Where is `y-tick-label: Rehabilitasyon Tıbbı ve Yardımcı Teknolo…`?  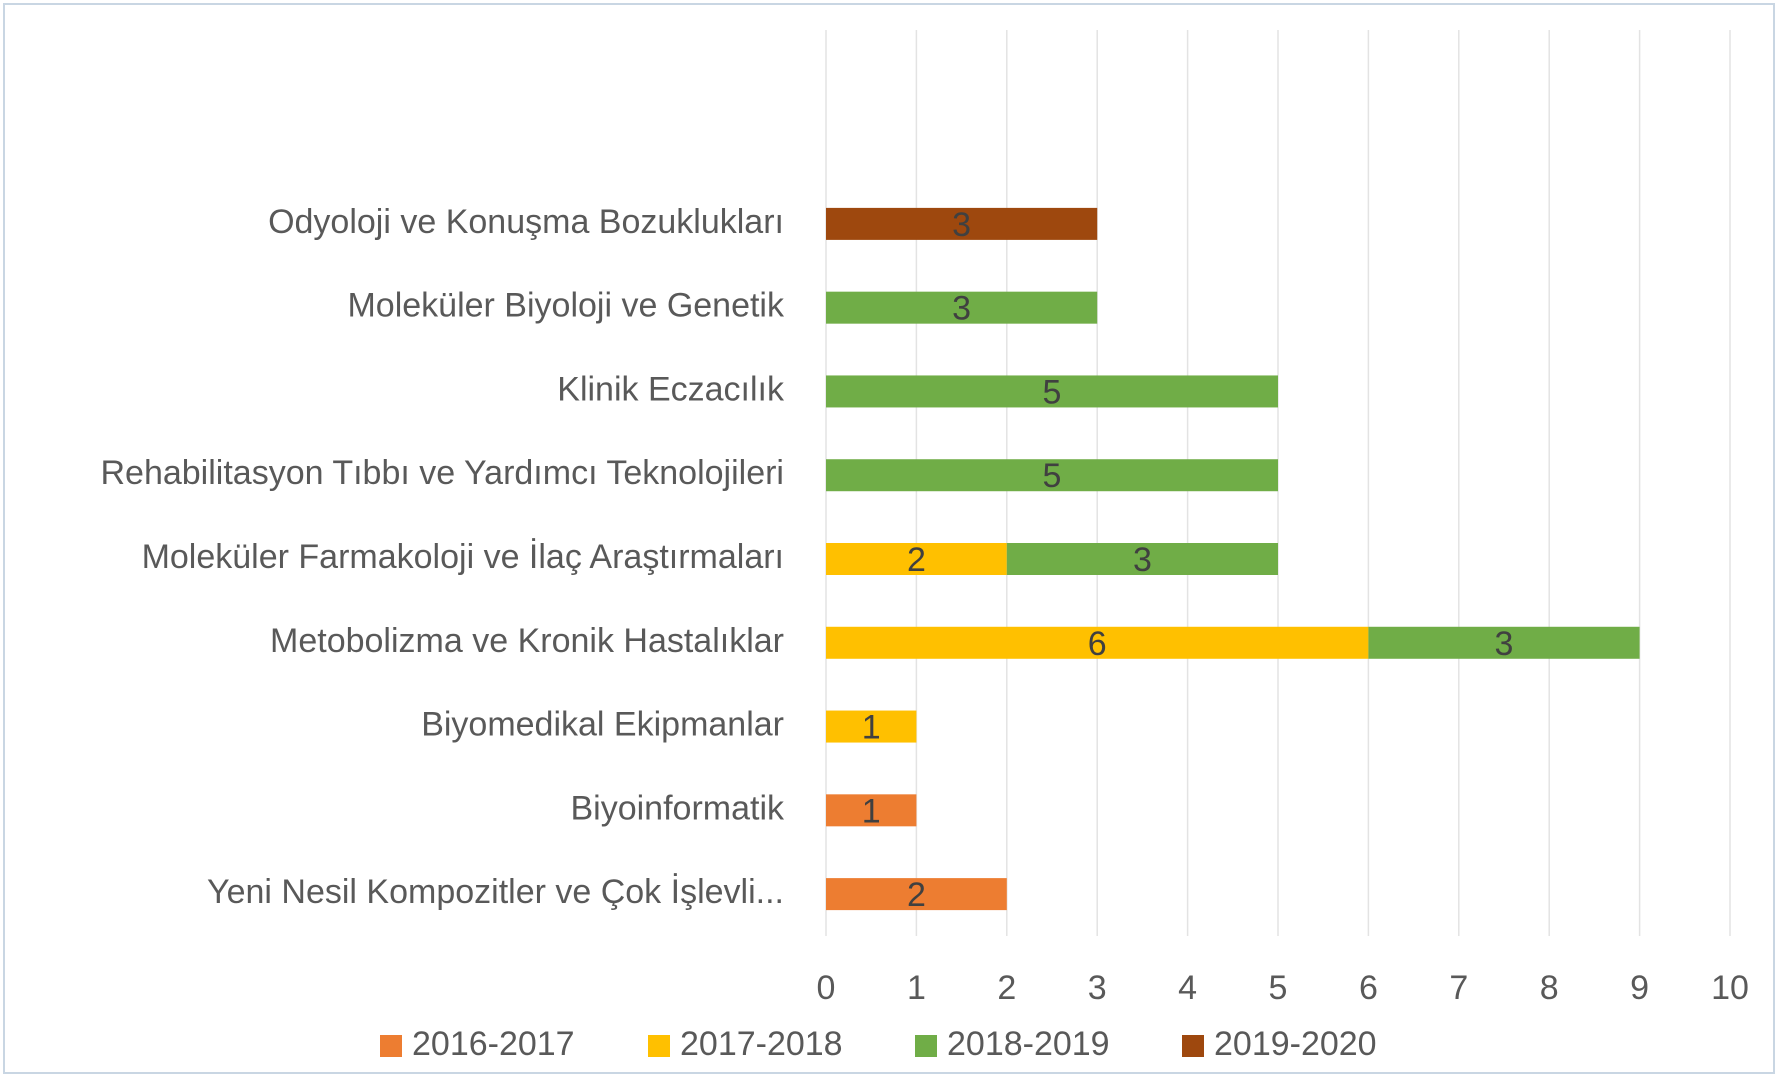 y-tick-label: Rehabilitasyon Tıbbı ve Yardımcı Teknolo… is located at coordinates (442, 473).